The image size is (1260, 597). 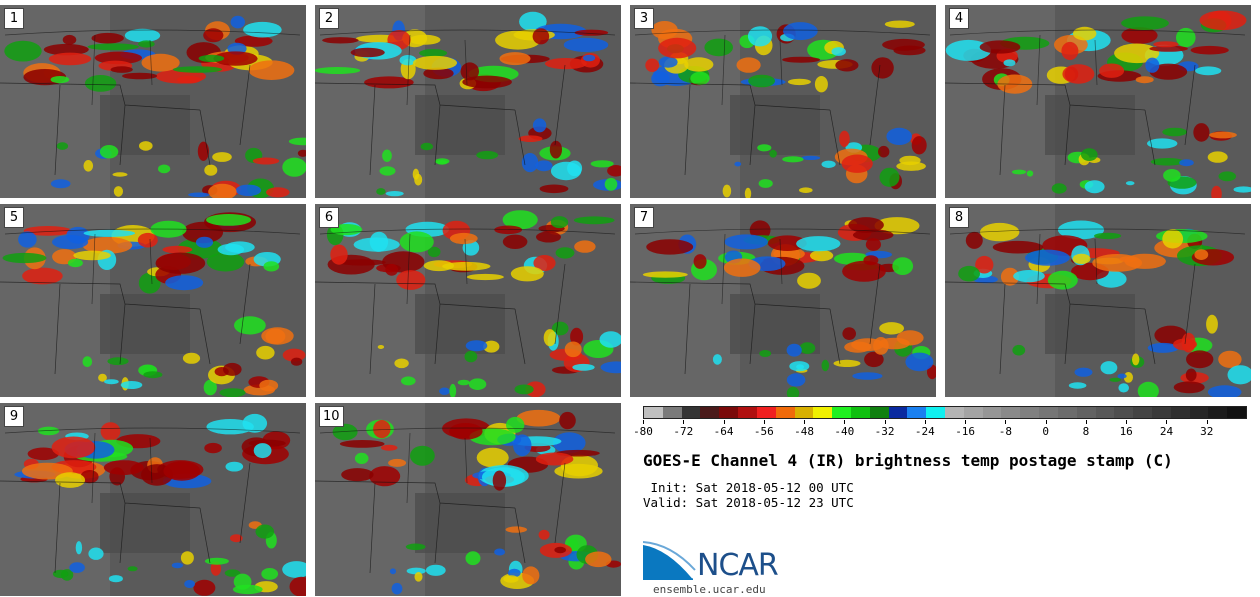 What do you see at coordinates (1086, 431) in the screenshot?
I see `colorbar-tick-label: 8` at bounding box center [1086, 431].